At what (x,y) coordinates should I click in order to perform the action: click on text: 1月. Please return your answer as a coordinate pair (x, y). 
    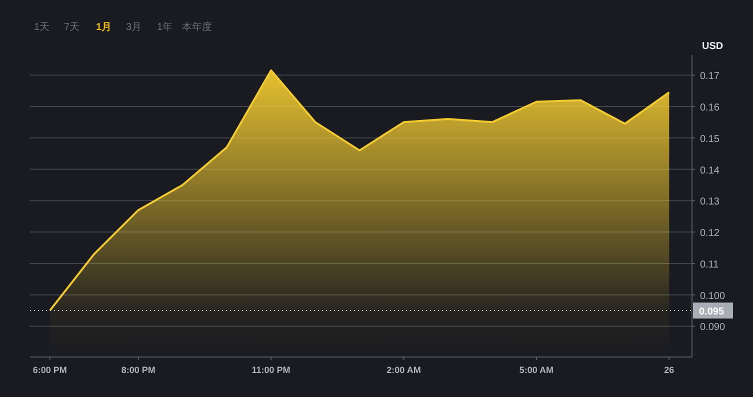
    Looking at the image, I should click on (104, 27).